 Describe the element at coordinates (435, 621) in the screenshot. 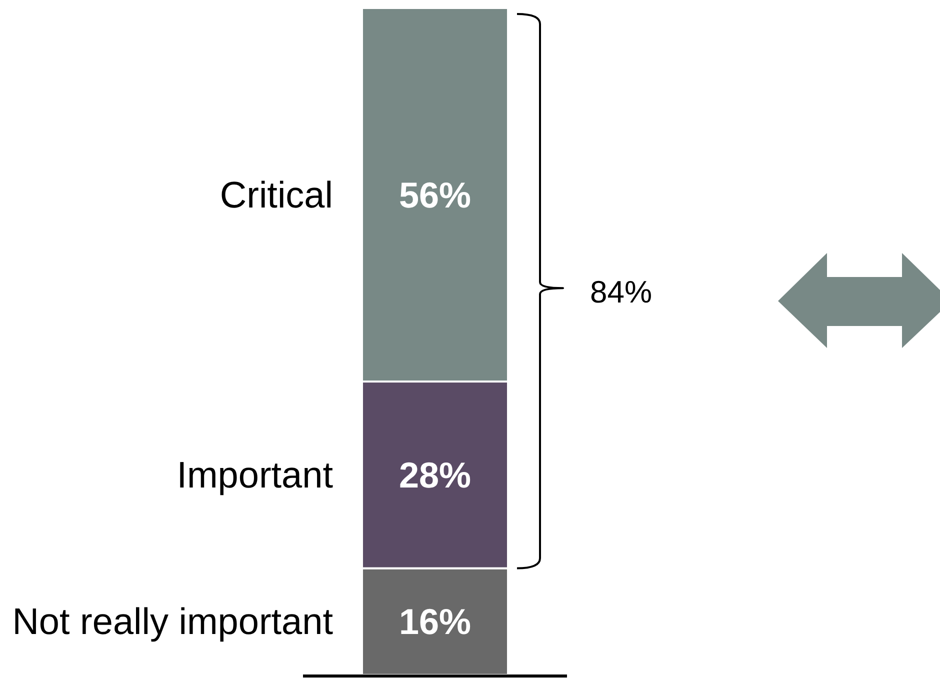

I see `data-label: 16%` at that location.